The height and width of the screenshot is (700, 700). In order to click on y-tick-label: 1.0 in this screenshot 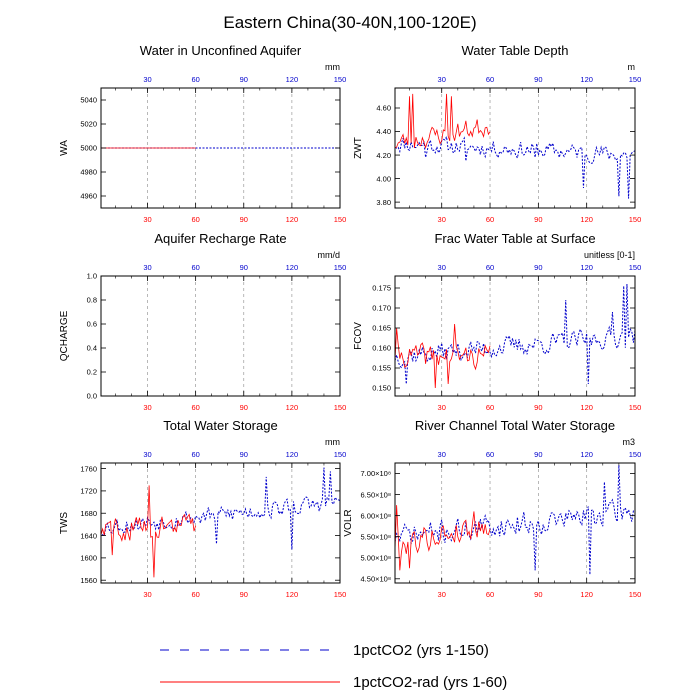, I will do `click(92, 276)`.